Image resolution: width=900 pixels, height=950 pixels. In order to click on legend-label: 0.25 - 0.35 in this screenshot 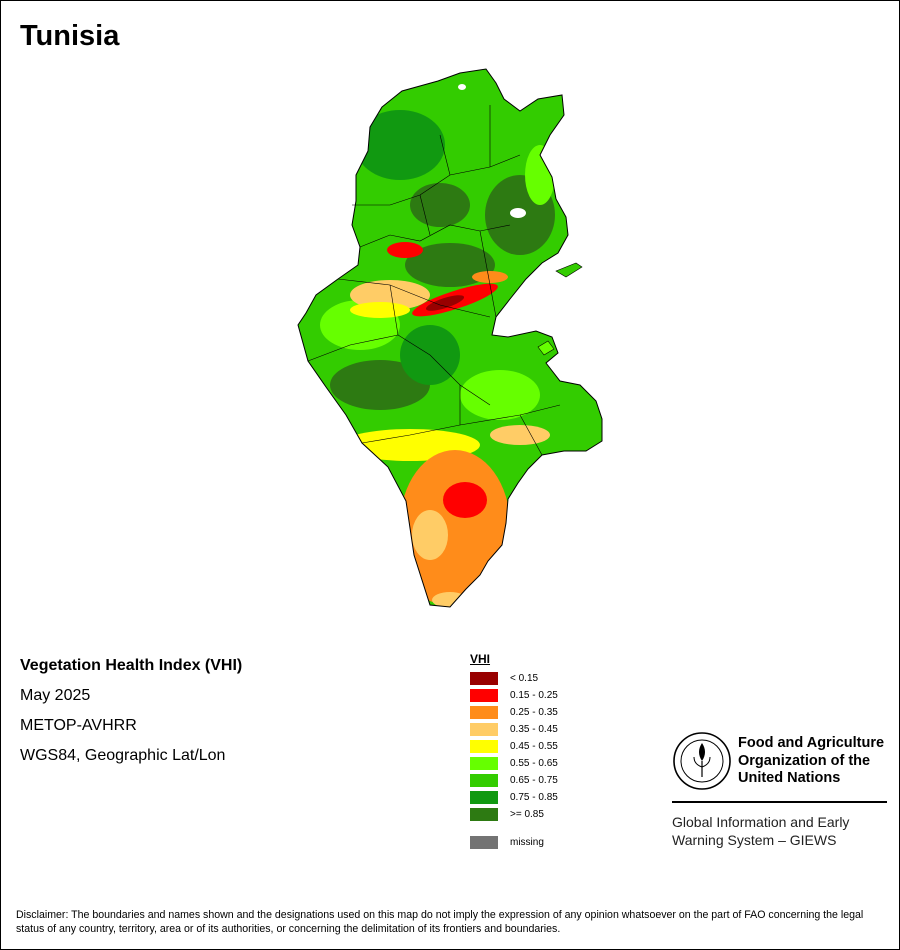, I will do `click(534, 712)`.